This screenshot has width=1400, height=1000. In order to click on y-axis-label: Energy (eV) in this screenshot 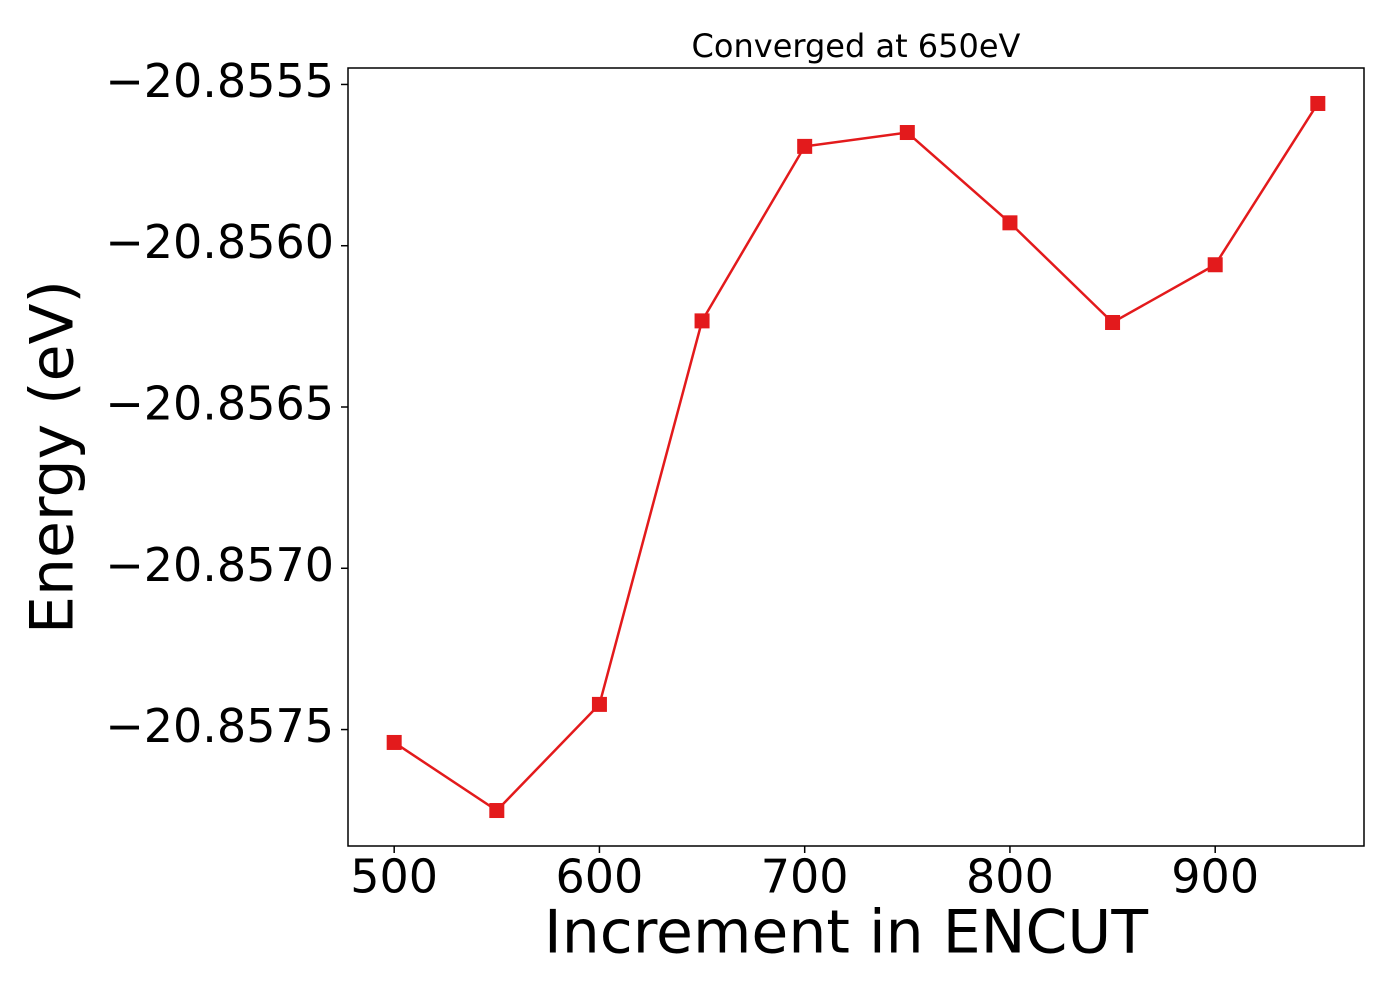, I will do `click(53, 457)`.